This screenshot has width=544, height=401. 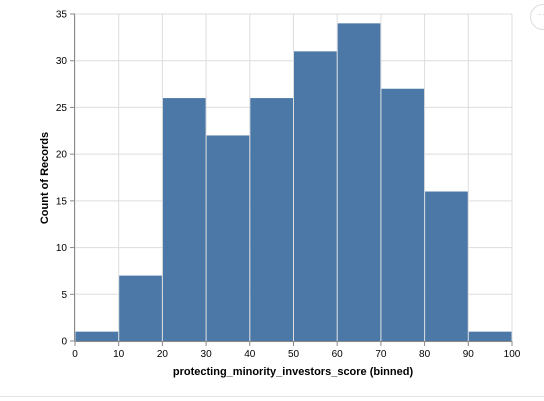 What do you see at coordinates (541, 14) in the screenshot?
I see `more-options-icon: ···` at bounding box center [541, 14].